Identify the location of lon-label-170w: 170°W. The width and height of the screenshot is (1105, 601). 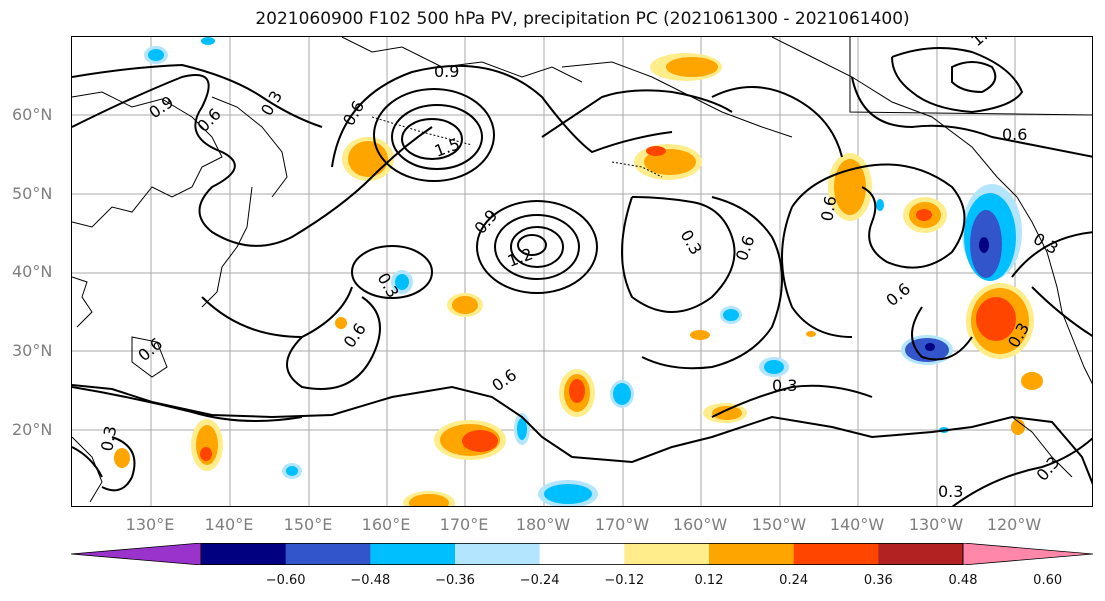
(622, 524).